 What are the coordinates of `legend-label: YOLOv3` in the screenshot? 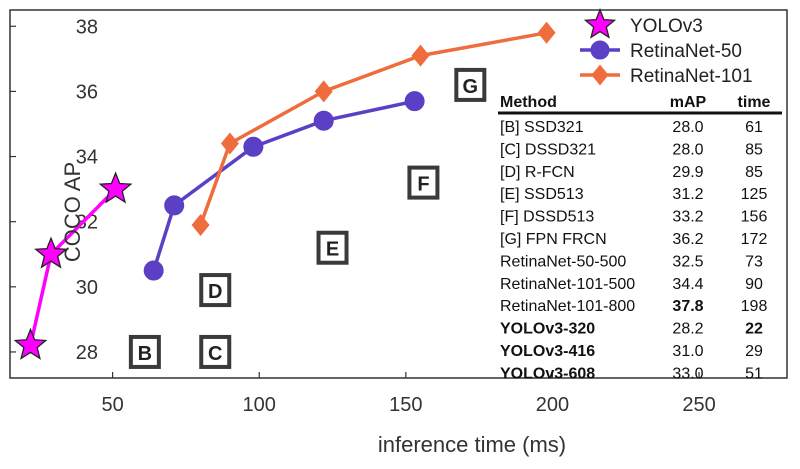 It's located at (666, 26).